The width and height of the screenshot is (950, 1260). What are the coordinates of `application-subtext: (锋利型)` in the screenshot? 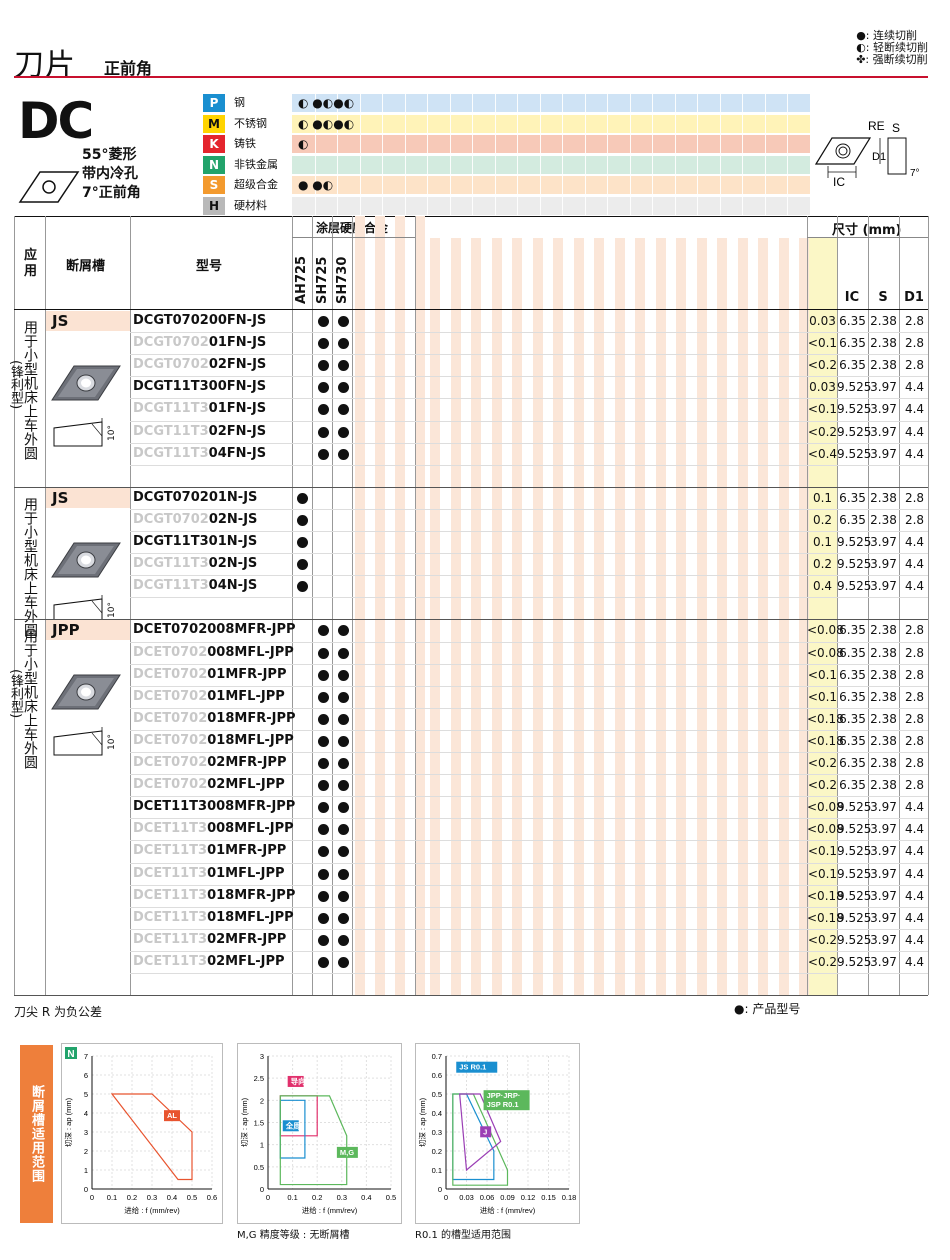 It's located at (15, 385).